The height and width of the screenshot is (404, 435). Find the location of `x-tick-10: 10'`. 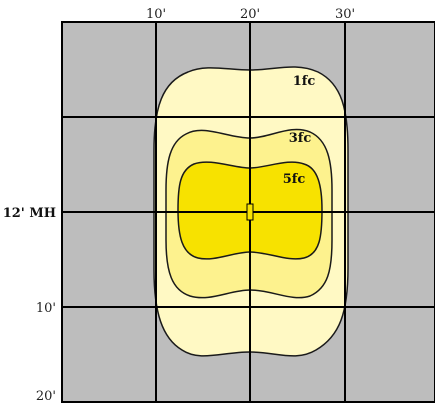

x-tick-10: 10' is located at coordinates (156, 14).